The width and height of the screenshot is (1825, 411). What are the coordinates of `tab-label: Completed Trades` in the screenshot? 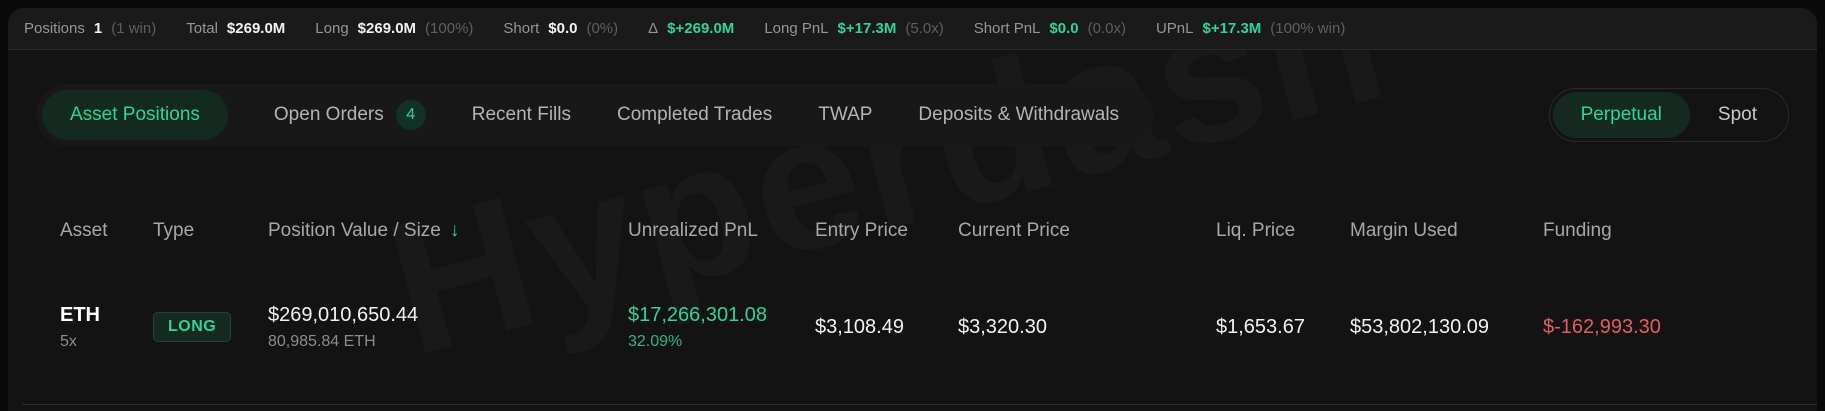 It's located at (694, 114).